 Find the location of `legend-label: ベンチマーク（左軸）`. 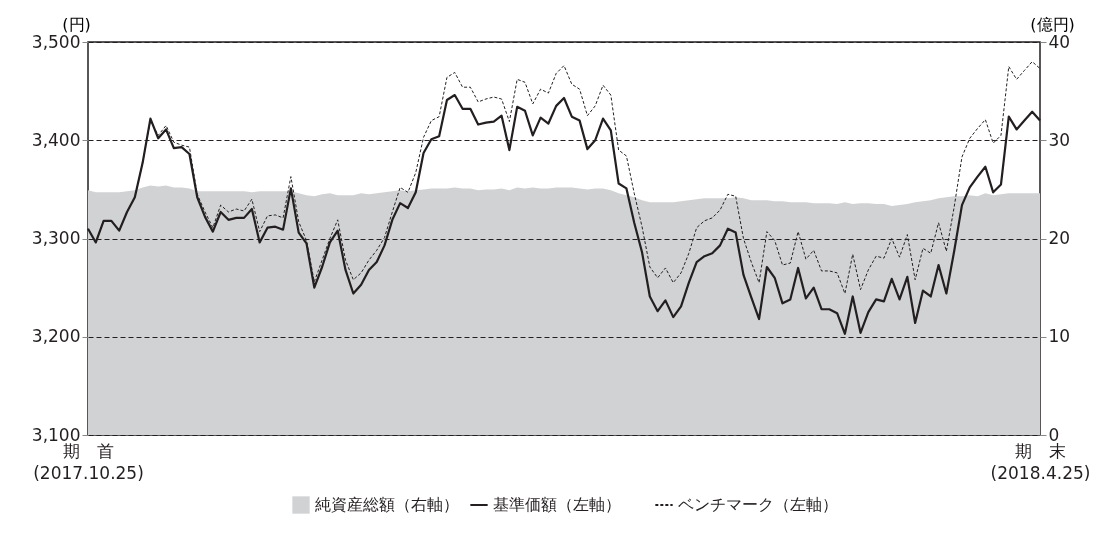

legend-label: ベンチマーク（左軸） is located at coordinates (758, 504).